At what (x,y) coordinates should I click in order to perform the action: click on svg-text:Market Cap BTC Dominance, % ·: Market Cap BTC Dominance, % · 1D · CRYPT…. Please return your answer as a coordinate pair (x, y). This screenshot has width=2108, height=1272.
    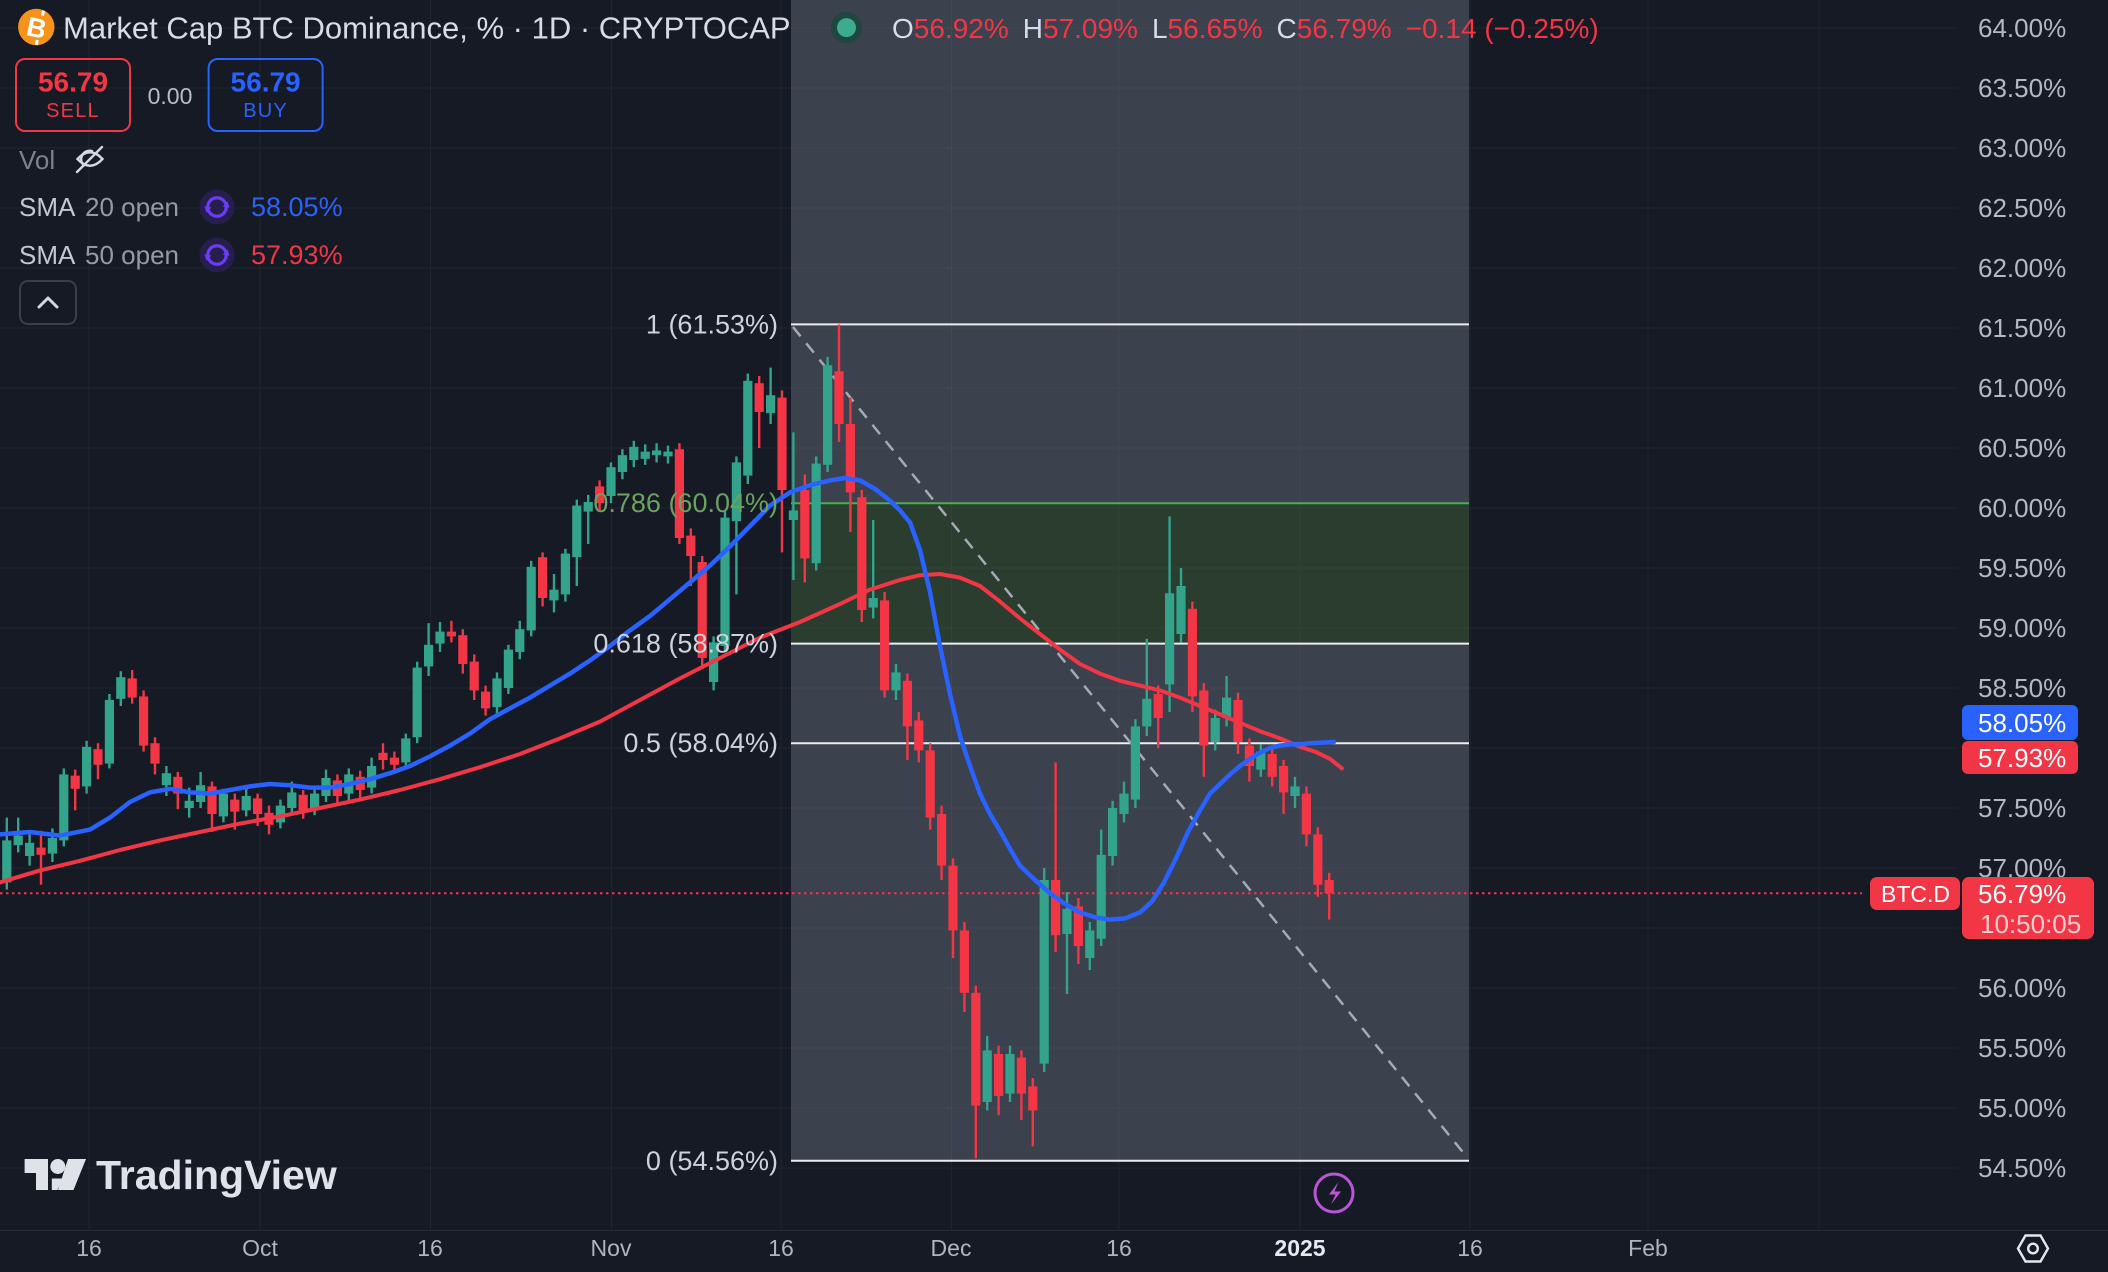
    Looking at the image, I should click on (427, 28).